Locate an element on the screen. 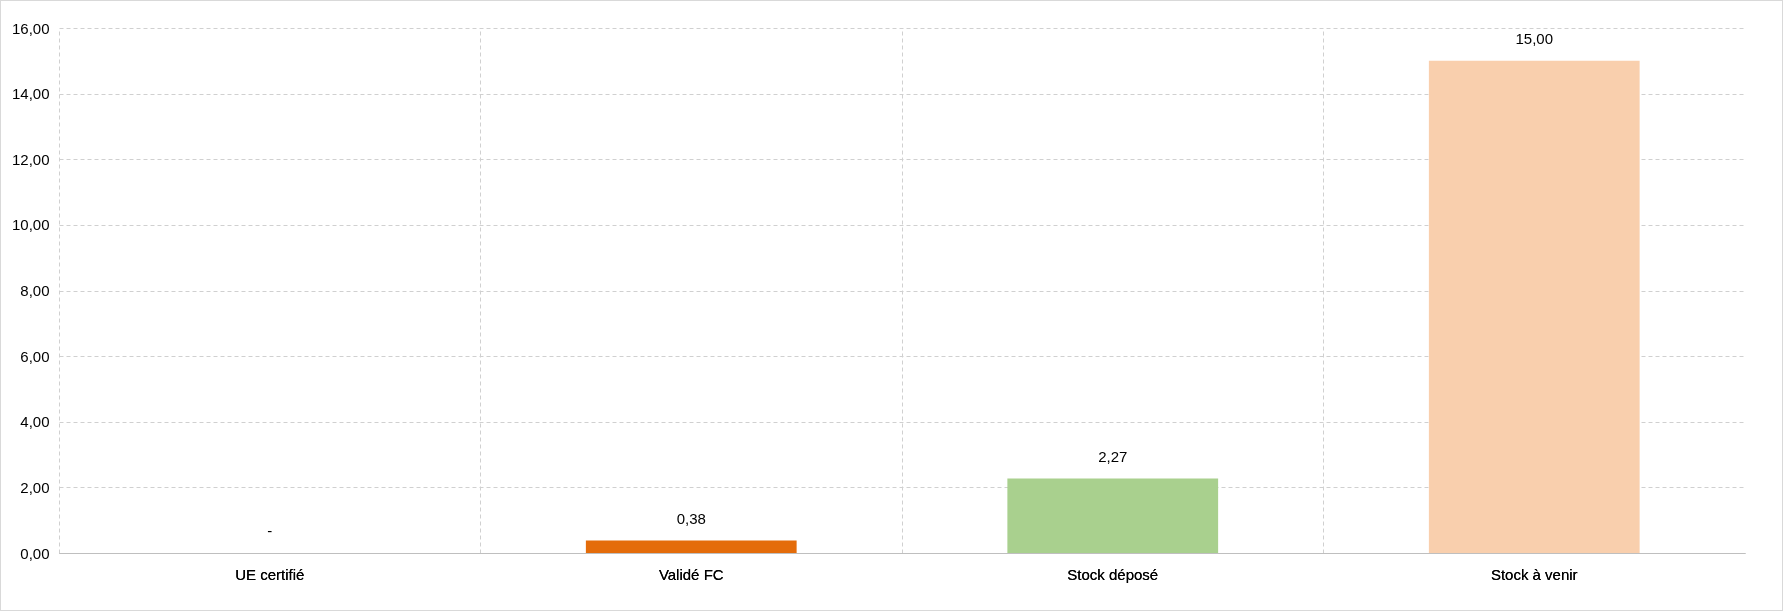 The height and width of the screenshot is (613, 1785). y-tick-label: 14,00 is located at coordinates (30, 94).